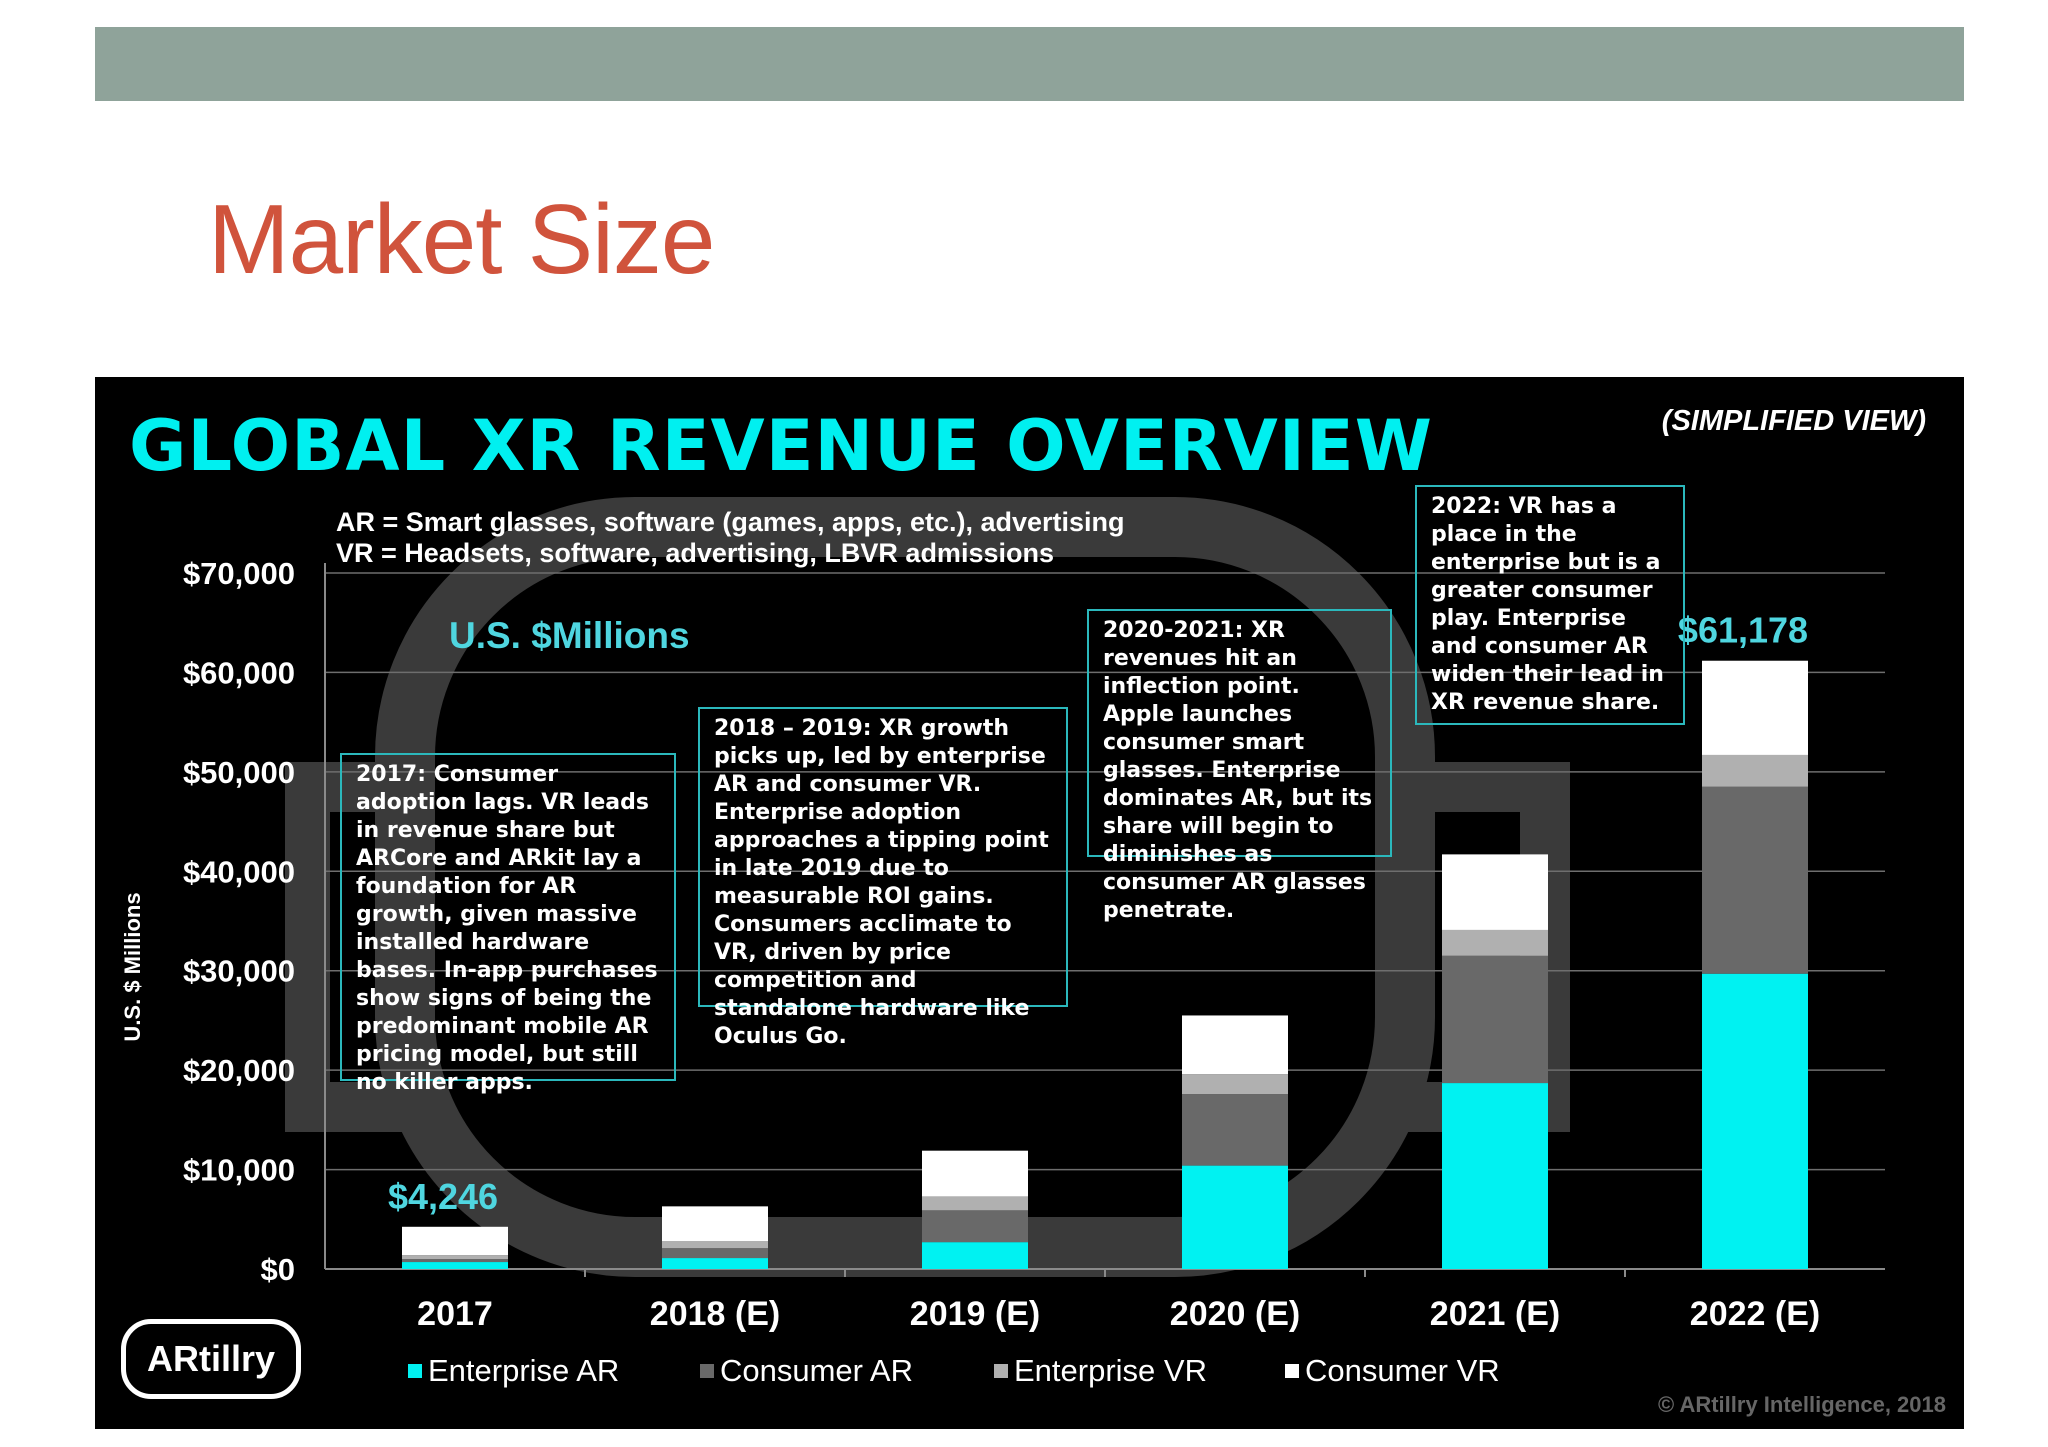 Image resolution: width=2048 pixels, height=1447 pixels. Describe the element at coordinates (1801, 1404) in the screenshot. I see `copyright: © ARtillry Intelligence, 2018` at that location.